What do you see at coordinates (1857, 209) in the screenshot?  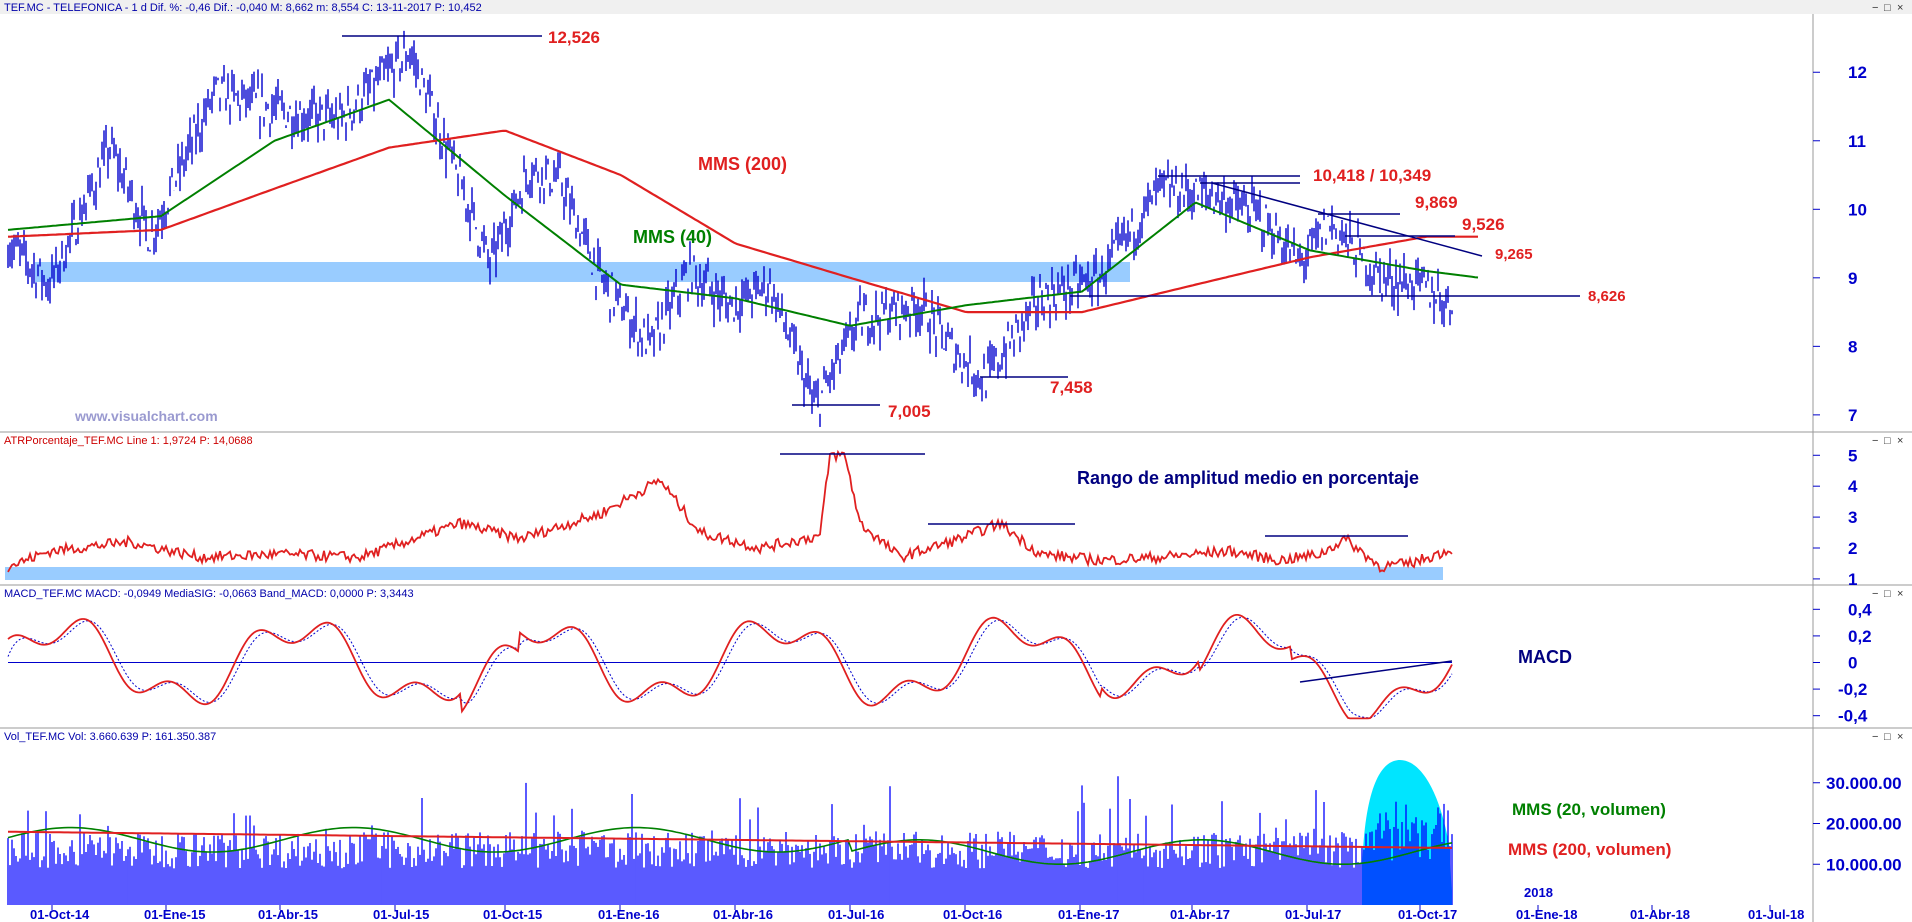 I see `price-tick-label: 10` at bounding box center [1857, 209].